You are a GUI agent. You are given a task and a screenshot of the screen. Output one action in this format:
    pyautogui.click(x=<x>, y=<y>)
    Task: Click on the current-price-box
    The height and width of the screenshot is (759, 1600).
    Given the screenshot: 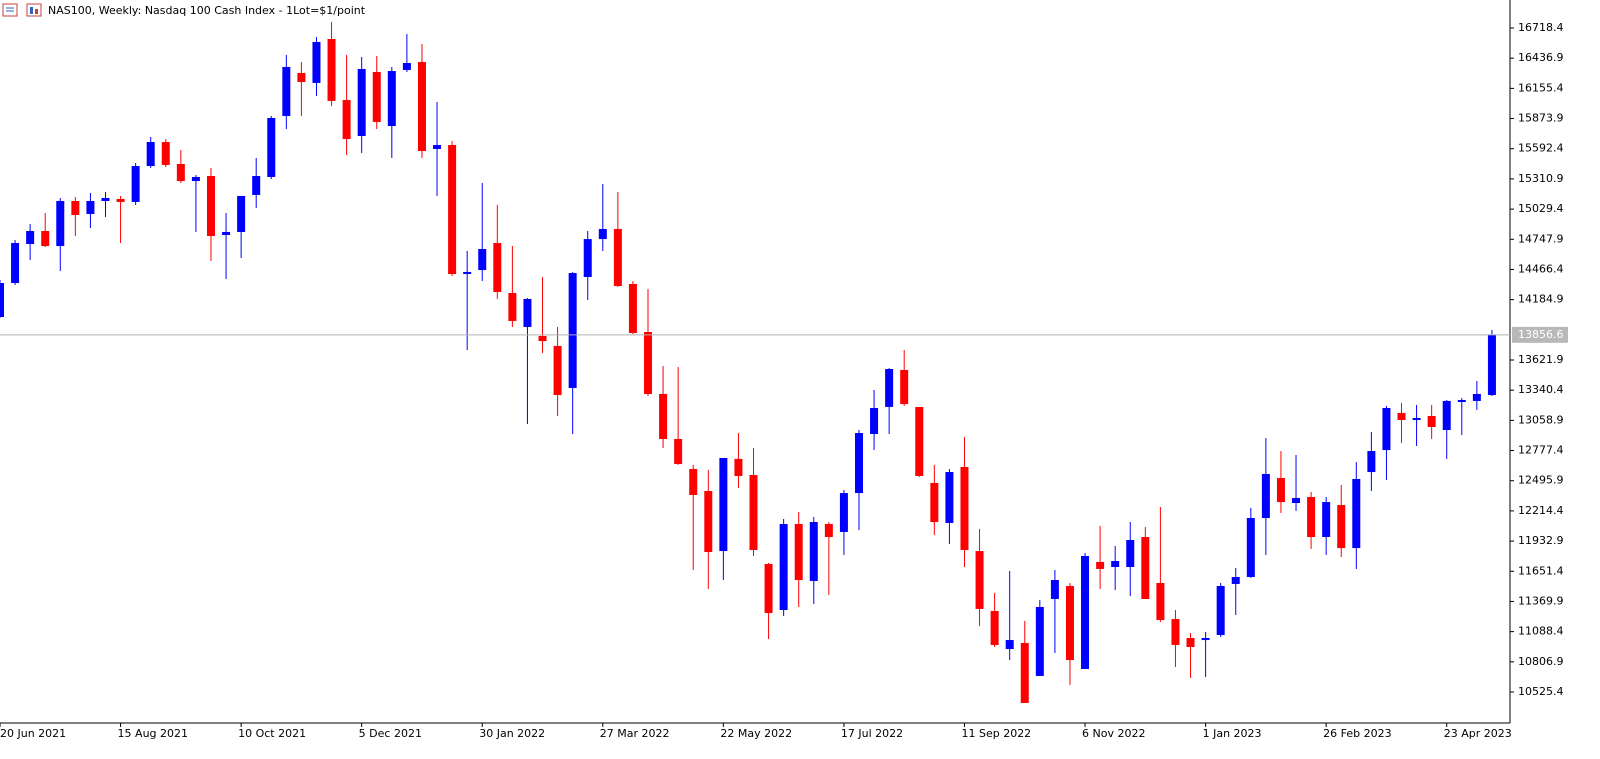 What is the action you would take?
    pyautogui.click(x=1540, y=334)
    